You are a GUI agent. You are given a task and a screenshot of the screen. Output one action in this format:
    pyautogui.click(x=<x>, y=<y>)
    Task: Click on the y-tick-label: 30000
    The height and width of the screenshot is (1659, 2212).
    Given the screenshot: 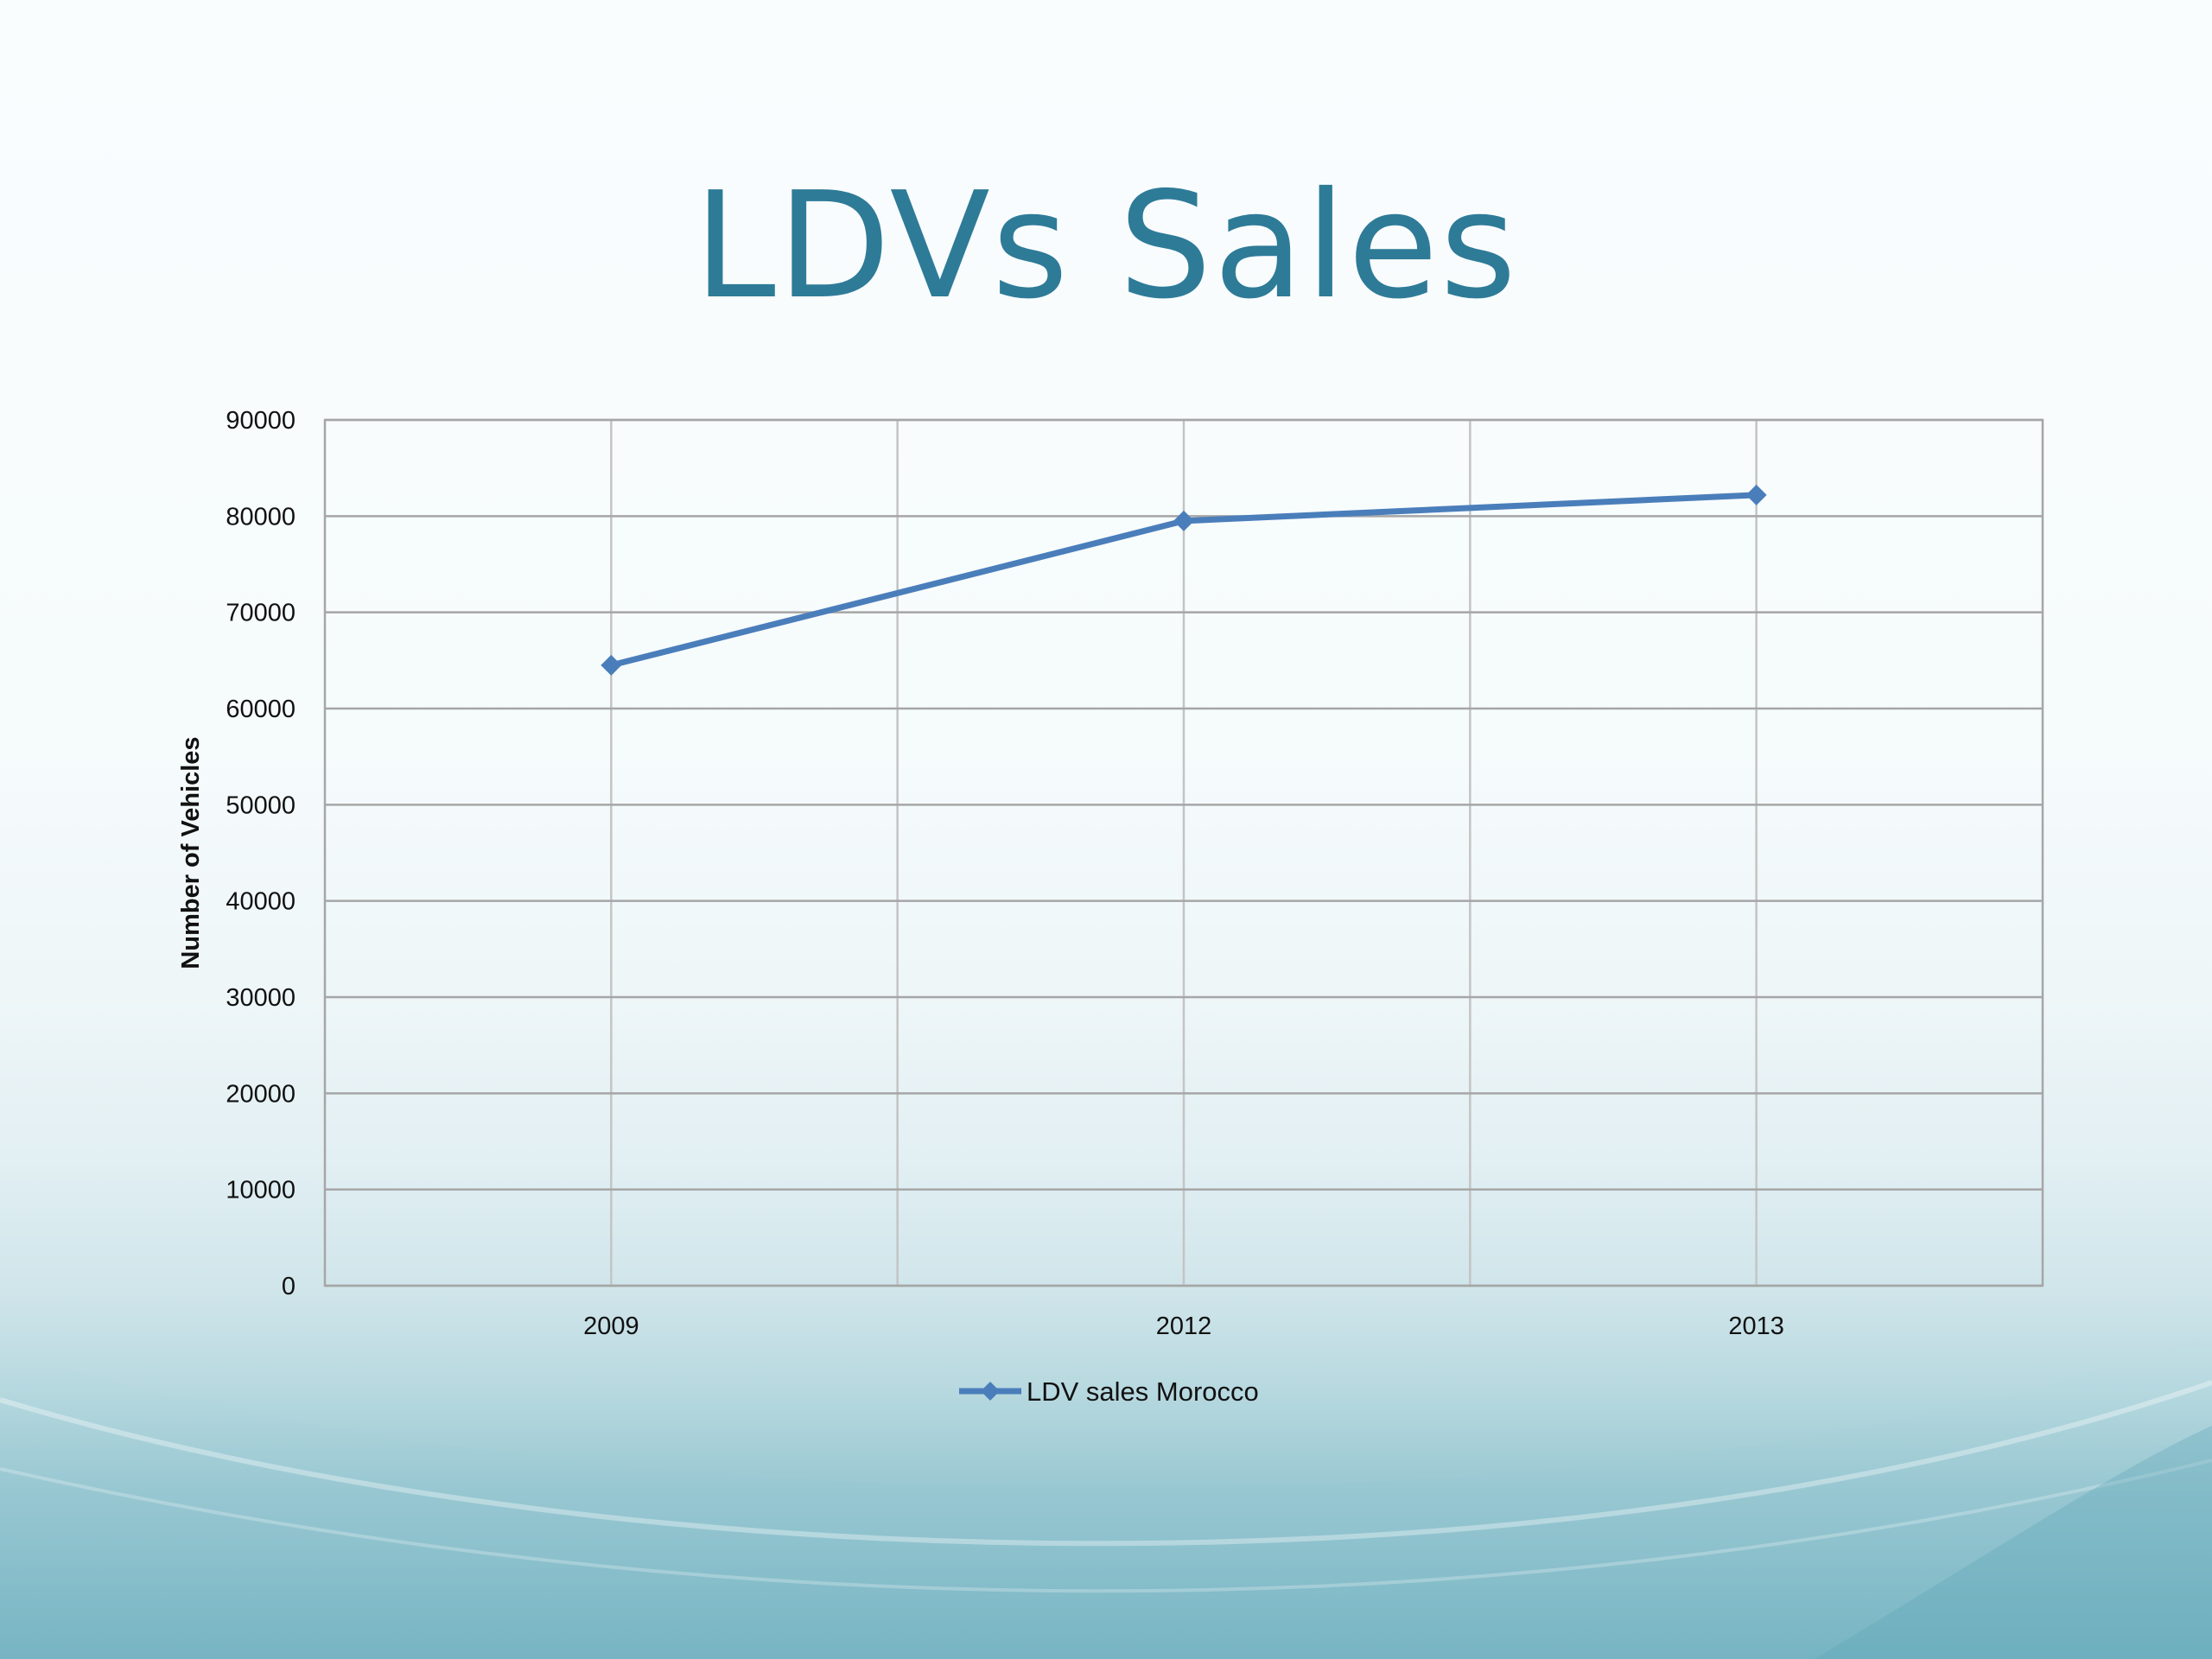 What is the action you would take?
    pyautogui.click(x=261, y=998)
    